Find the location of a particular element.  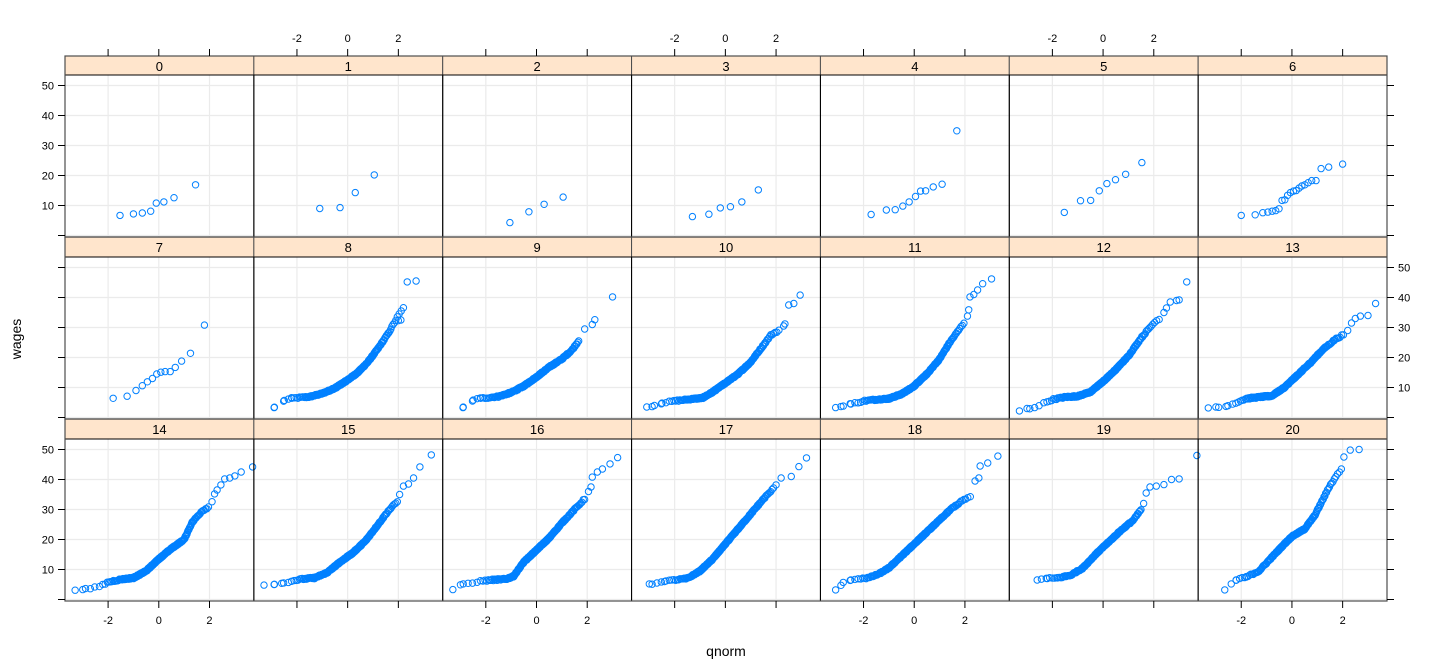

strip-label: 18 is located at coordinates (915, 429).